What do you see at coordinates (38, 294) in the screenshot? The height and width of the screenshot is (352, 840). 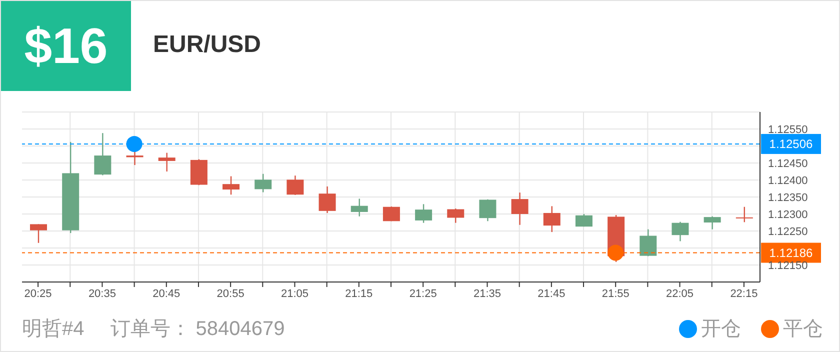 I see `x-tick-label: 20:25` at bounding box center [38, 294].